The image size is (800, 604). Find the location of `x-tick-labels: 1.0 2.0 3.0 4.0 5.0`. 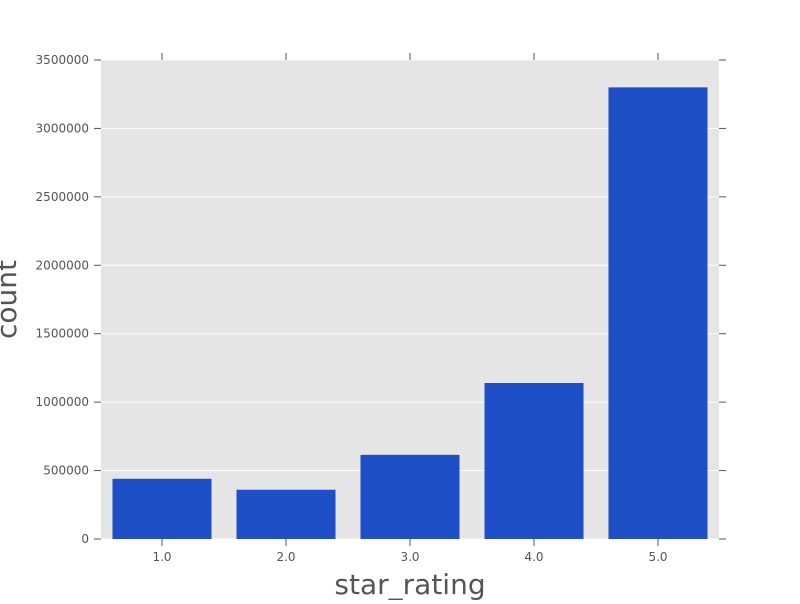

x-tick-labels: 1.0 2.0 3.0 4.0 5.0 is located at coordinates (409, 557).